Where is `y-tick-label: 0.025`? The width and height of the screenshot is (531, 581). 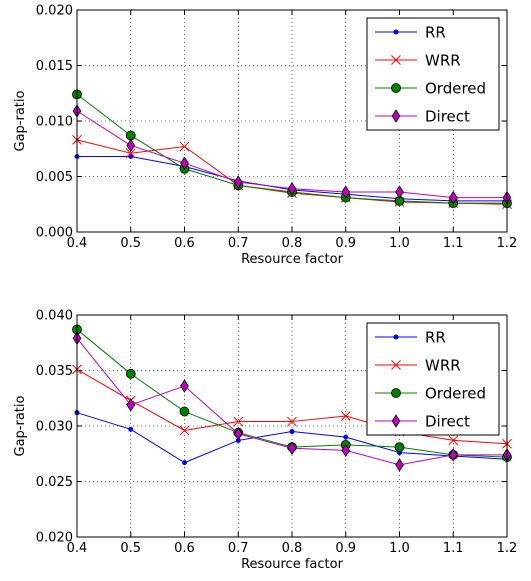 y-tick-label: 0.025 is located at coordinates (54, 482).